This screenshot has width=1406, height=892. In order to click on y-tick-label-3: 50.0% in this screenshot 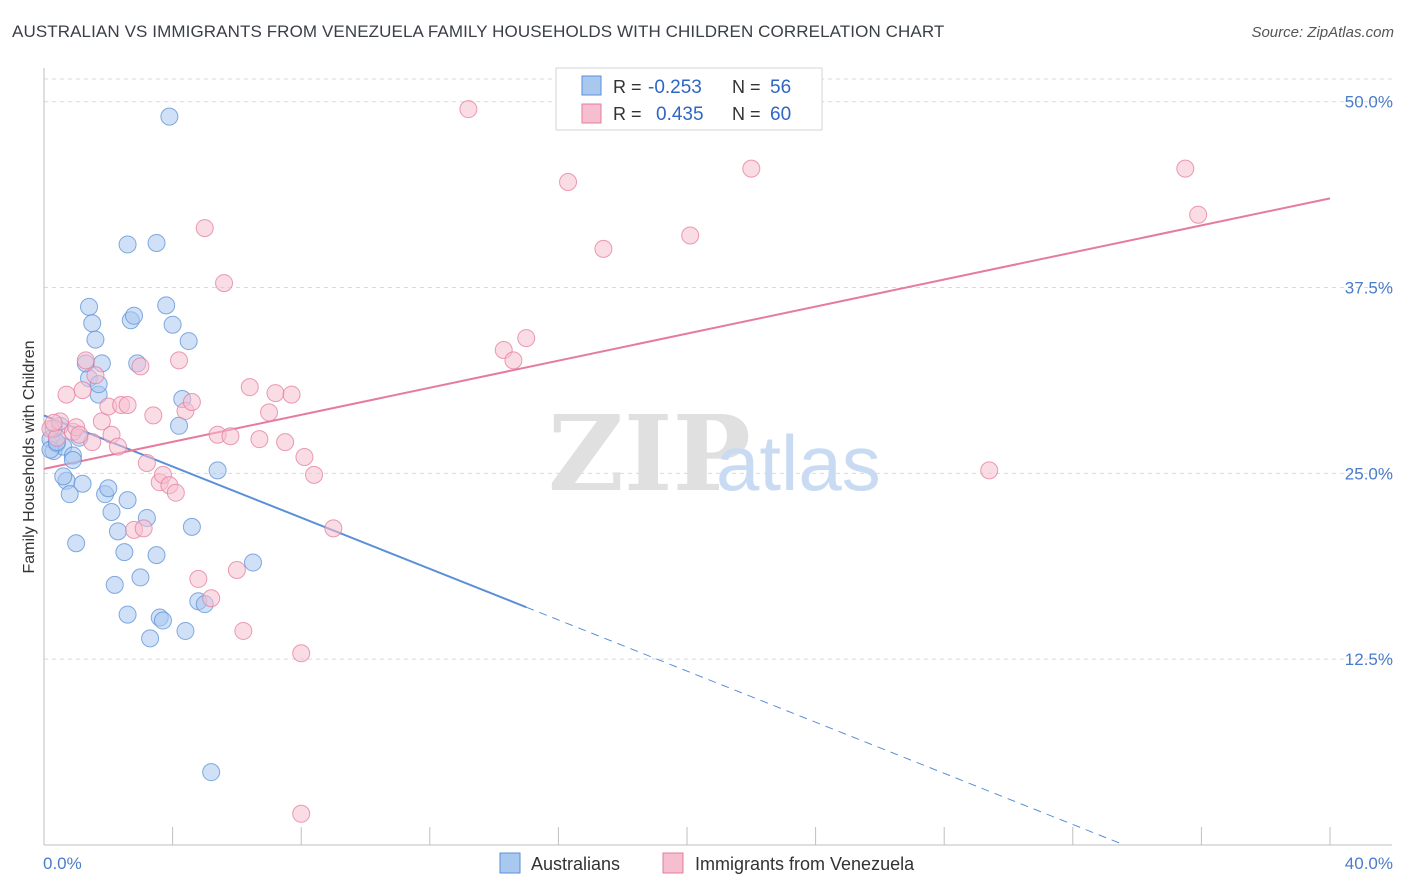, I will do `click(1369, 102)`.